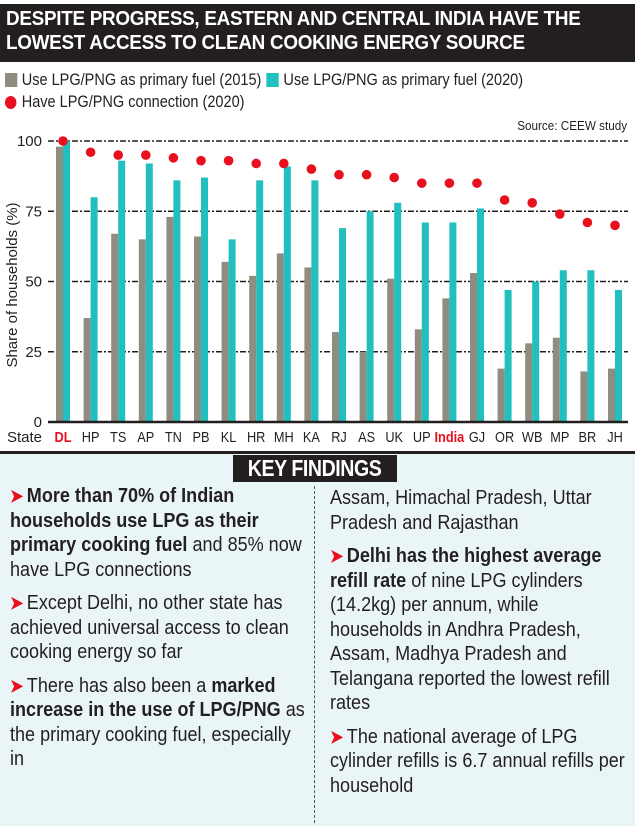 Image resolution: width=635 pixels, height=826 pixels. I want to click on column-divider, so click(314, 654).